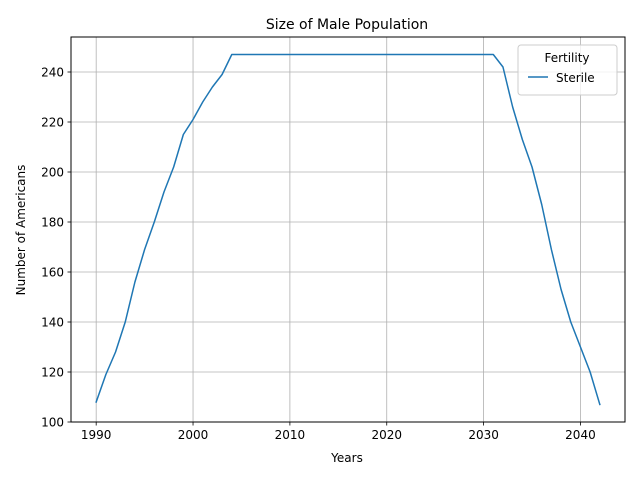 The image size is (640, 485). I want to click on y-tick-label: 140, so click(52, 323).